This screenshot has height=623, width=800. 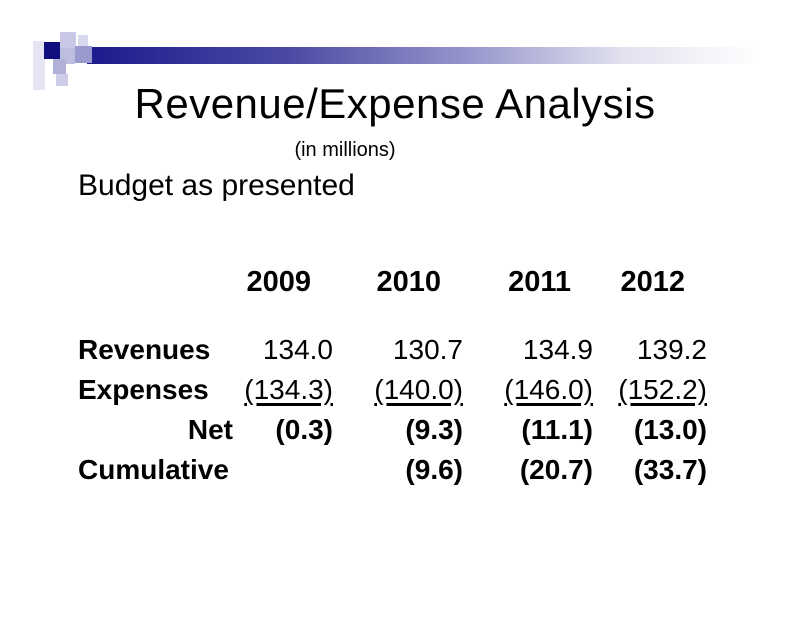 What do you see at coordinates (548, 389) in the screenshot?
I see `expenses-2011: (146.0)` at bounding box center [548, 389].